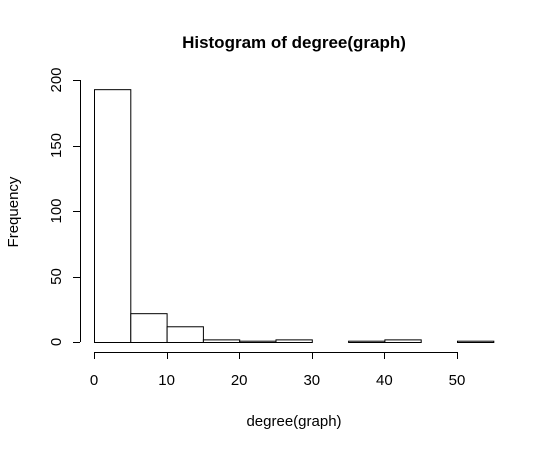 This screenshot has width=550, height=450. Describe the element at coordinates (56, 342) in the screenshot. I see `y-tick-label: 0` at that location.